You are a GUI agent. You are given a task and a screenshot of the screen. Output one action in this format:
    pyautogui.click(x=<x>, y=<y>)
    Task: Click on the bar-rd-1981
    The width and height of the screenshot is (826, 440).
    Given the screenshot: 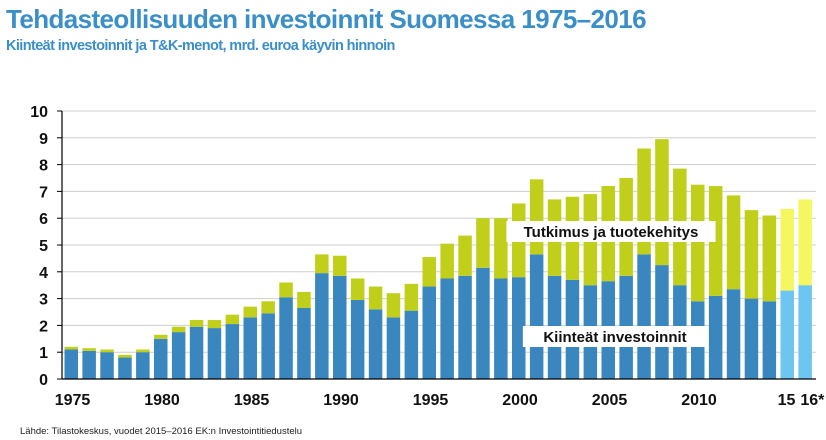 What is the action you would take?
    pyautogui.click(x=178, y=329)
    